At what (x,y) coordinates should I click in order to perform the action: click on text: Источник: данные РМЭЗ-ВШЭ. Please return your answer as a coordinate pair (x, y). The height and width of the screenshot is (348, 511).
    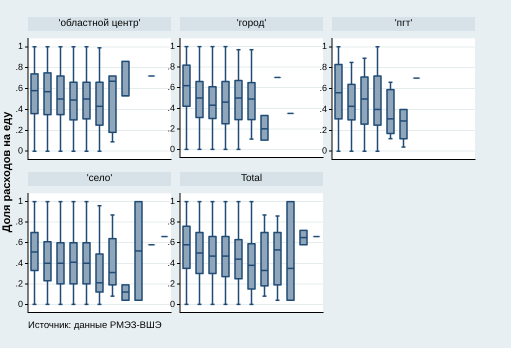
    Looking at the image, I should click on (95, 325).